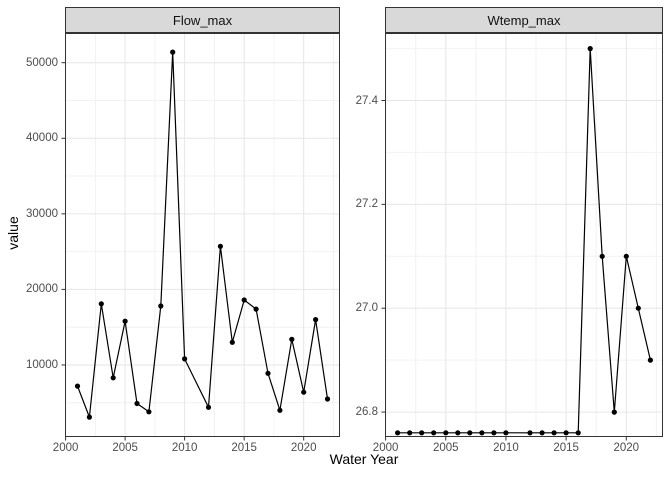 The width and height of the screenshot is (672, 480). What do you see at coordinates (42, 364) in the screenshot?
I see `y-tick-label: 10000` at bounding box center [42, 364].